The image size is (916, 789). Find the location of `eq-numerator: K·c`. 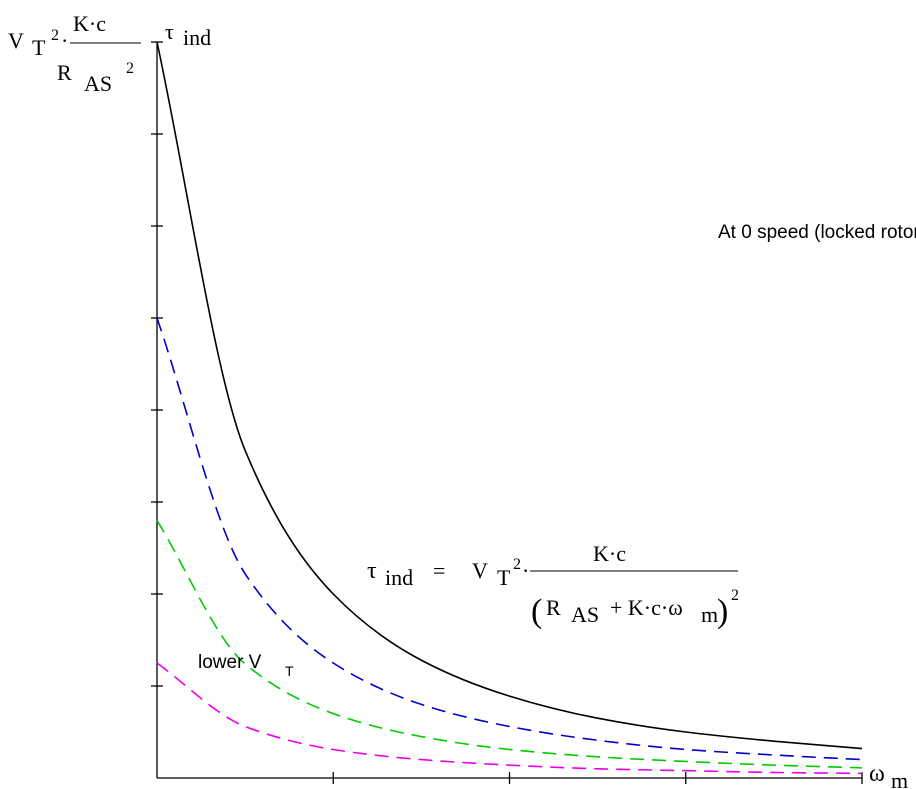

eq-numerator: K·c is located at coordinates (609, 553).